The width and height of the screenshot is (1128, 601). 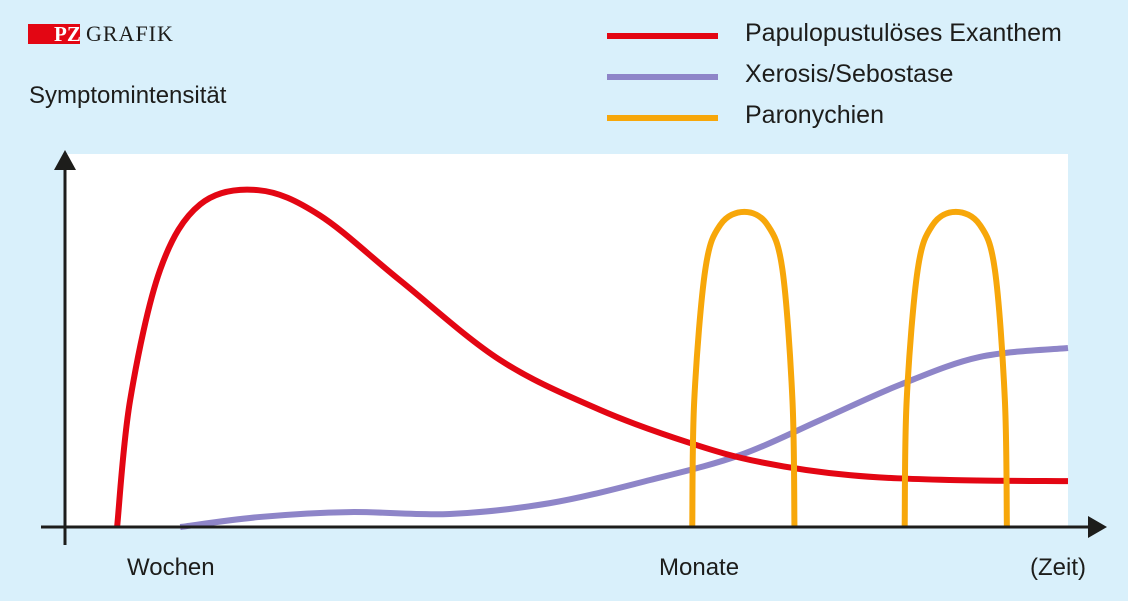 I want to click on logo-badge-text: PZ, so click(x=67, y=34).